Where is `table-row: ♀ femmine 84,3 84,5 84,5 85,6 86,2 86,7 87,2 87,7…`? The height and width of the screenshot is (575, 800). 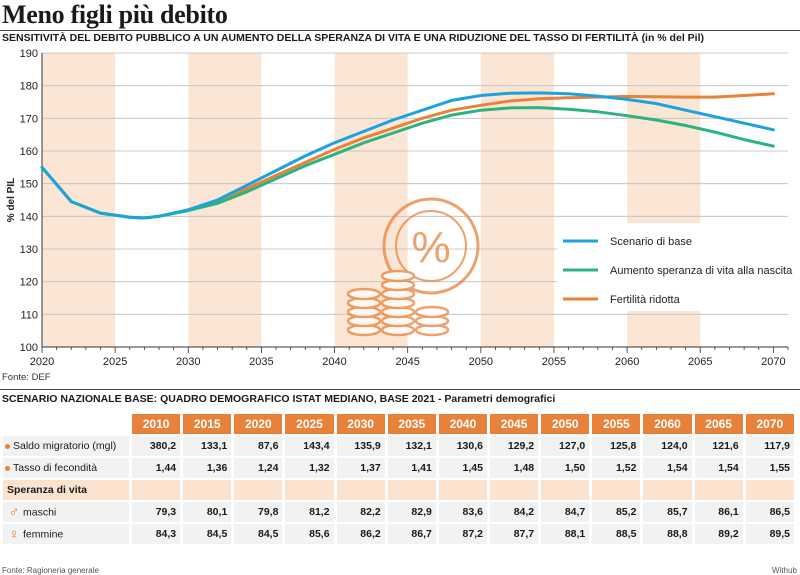 table-row: ♀ femmine 84,3 84,5 84,5 85,6 86,2 86,7 87,2 87,7… is located at coordinates (398, 534).